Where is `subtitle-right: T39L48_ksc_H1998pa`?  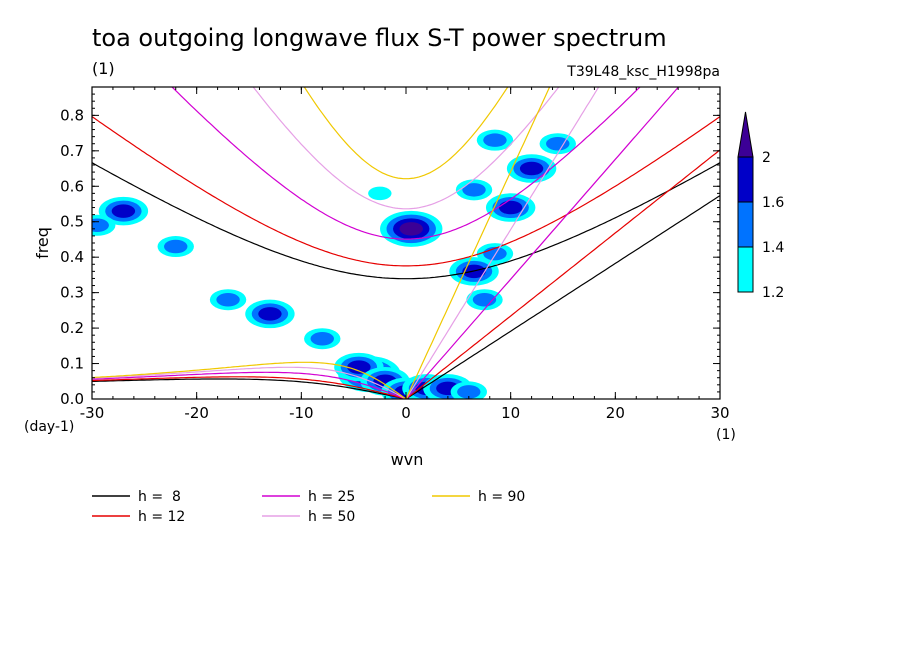 subtitle-right: T39L48_ksc_H1998pa is located at coordinates (643, 72).